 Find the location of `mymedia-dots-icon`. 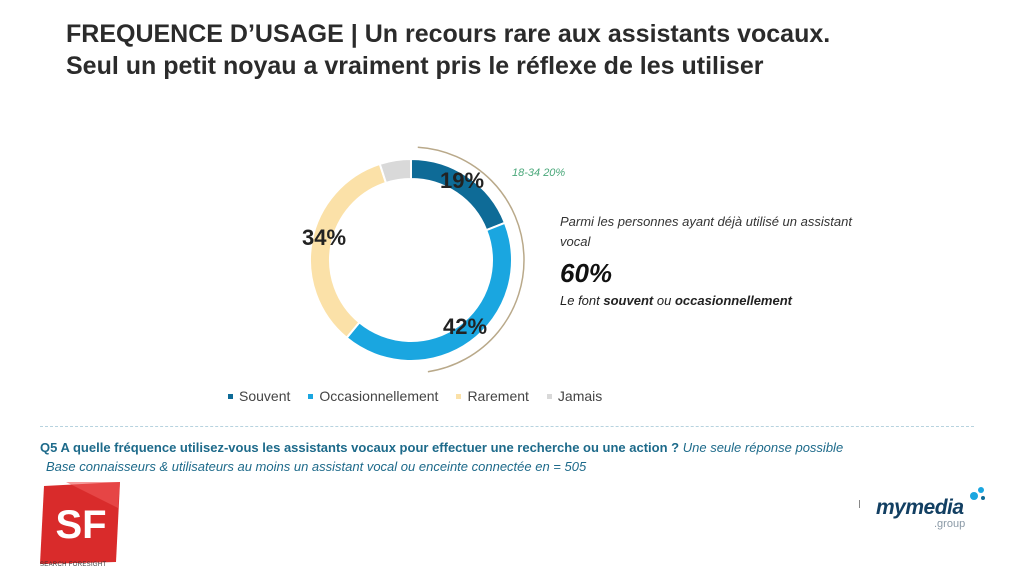

mymedia-dots-icon is located at coordinates (977, 493).